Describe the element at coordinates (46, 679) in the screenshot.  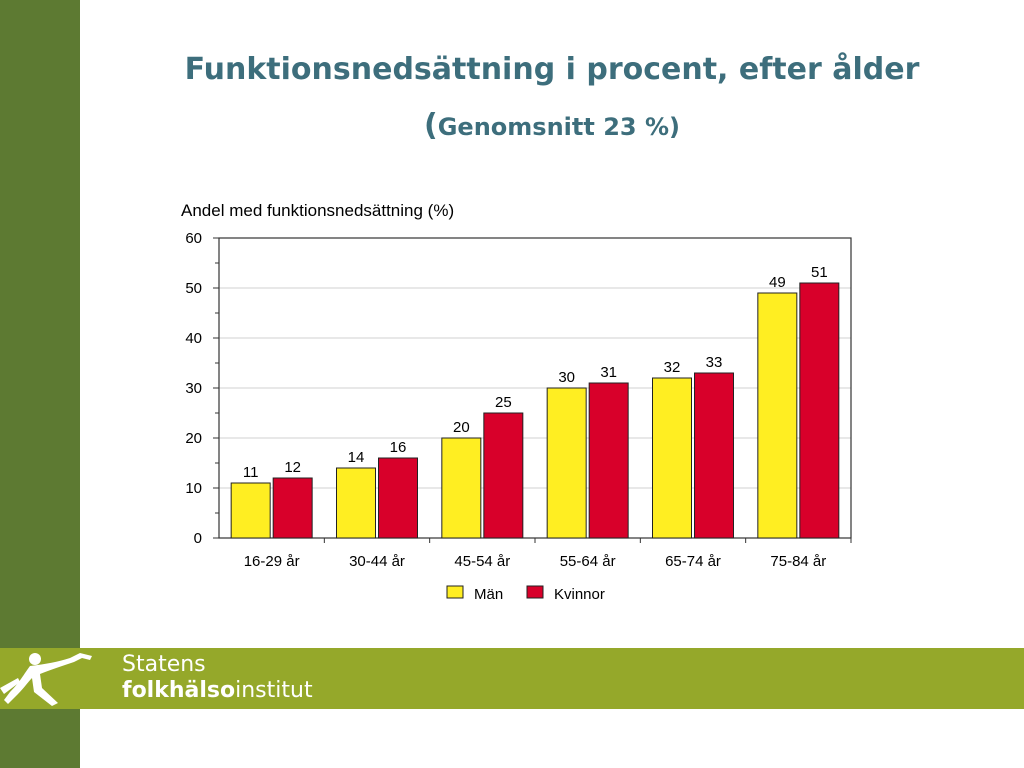
I see `logo-figure-icon` at that location.